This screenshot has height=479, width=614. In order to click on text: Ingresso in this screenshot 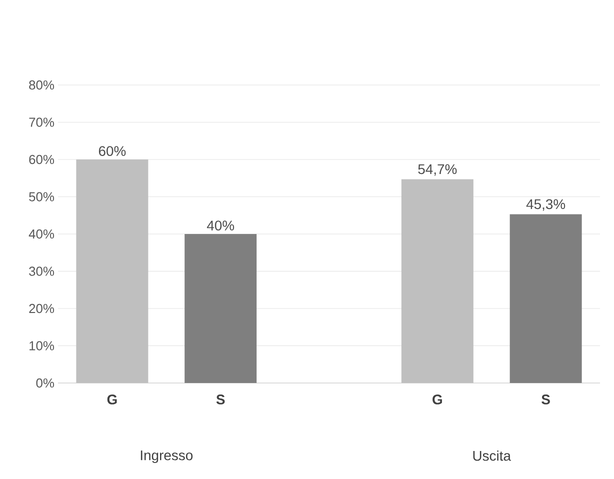, I will do `click(166, 457)`.